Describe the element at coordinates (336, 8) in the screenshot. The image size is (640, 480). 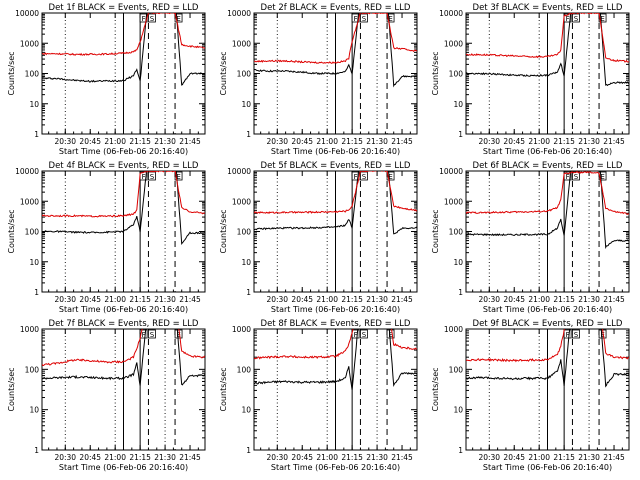
I see `panel-title: Det 2f BLACK = Events, RED = LLD` at that location.